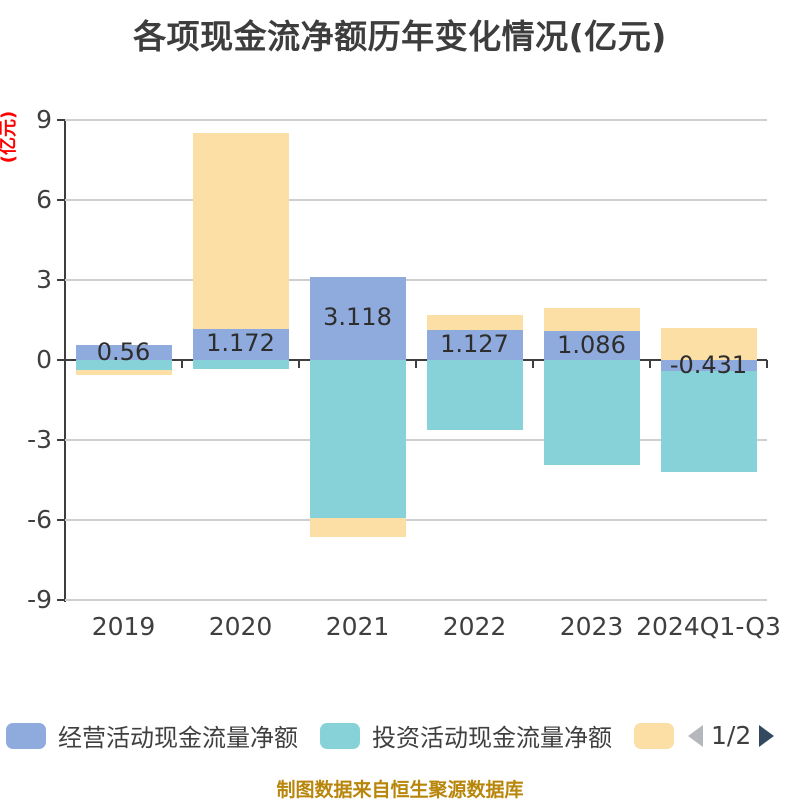  Describe the element at coordinates (44, 279) in the screenshot. I see `y-tick-label: 3` at that location.